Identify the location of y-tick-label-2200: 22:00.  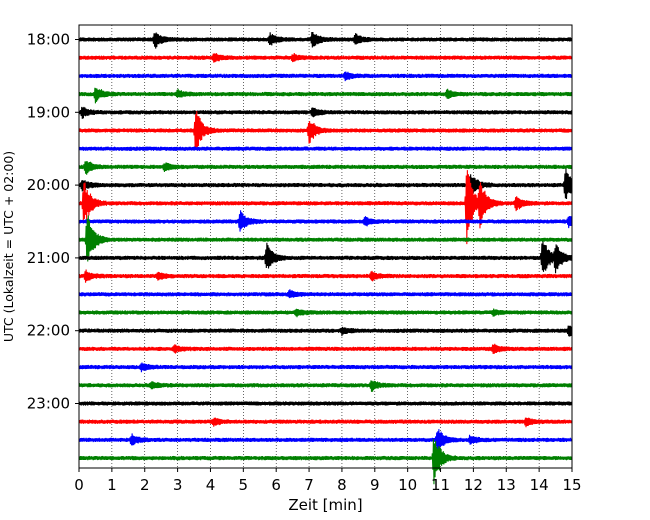
(48, 331).